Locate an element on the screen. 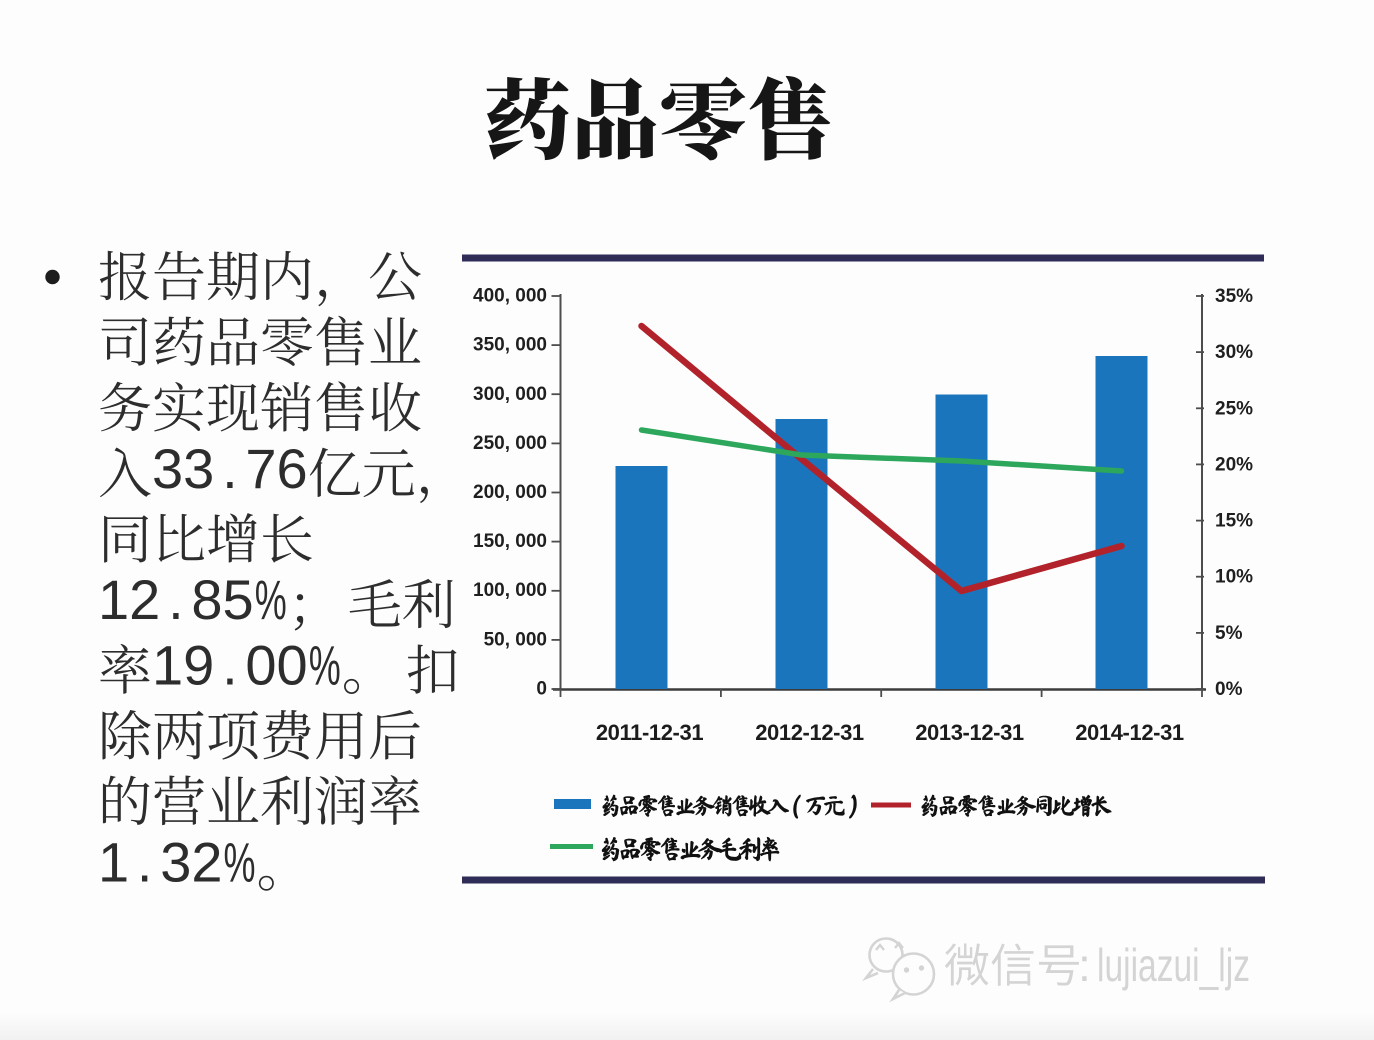 The height and width of the screenshot is (1040, 1374). svg-text: 5 is located at coordinates (238, 599).